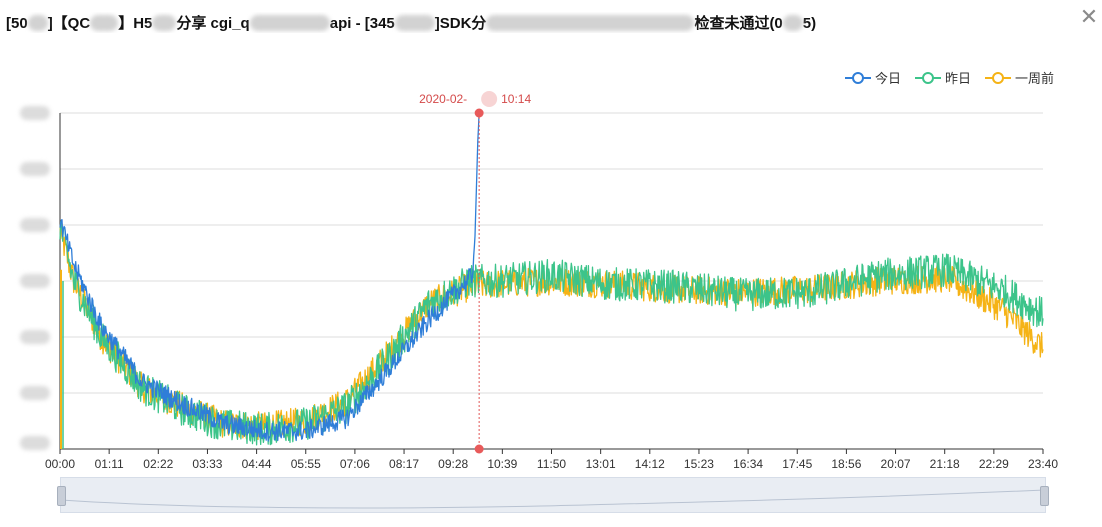 This screenshot has height=527, width=1102. Describe the element at coordinates (738, 23) in the screenshot. I see `title-segment: 检查未通过(0` at that location.